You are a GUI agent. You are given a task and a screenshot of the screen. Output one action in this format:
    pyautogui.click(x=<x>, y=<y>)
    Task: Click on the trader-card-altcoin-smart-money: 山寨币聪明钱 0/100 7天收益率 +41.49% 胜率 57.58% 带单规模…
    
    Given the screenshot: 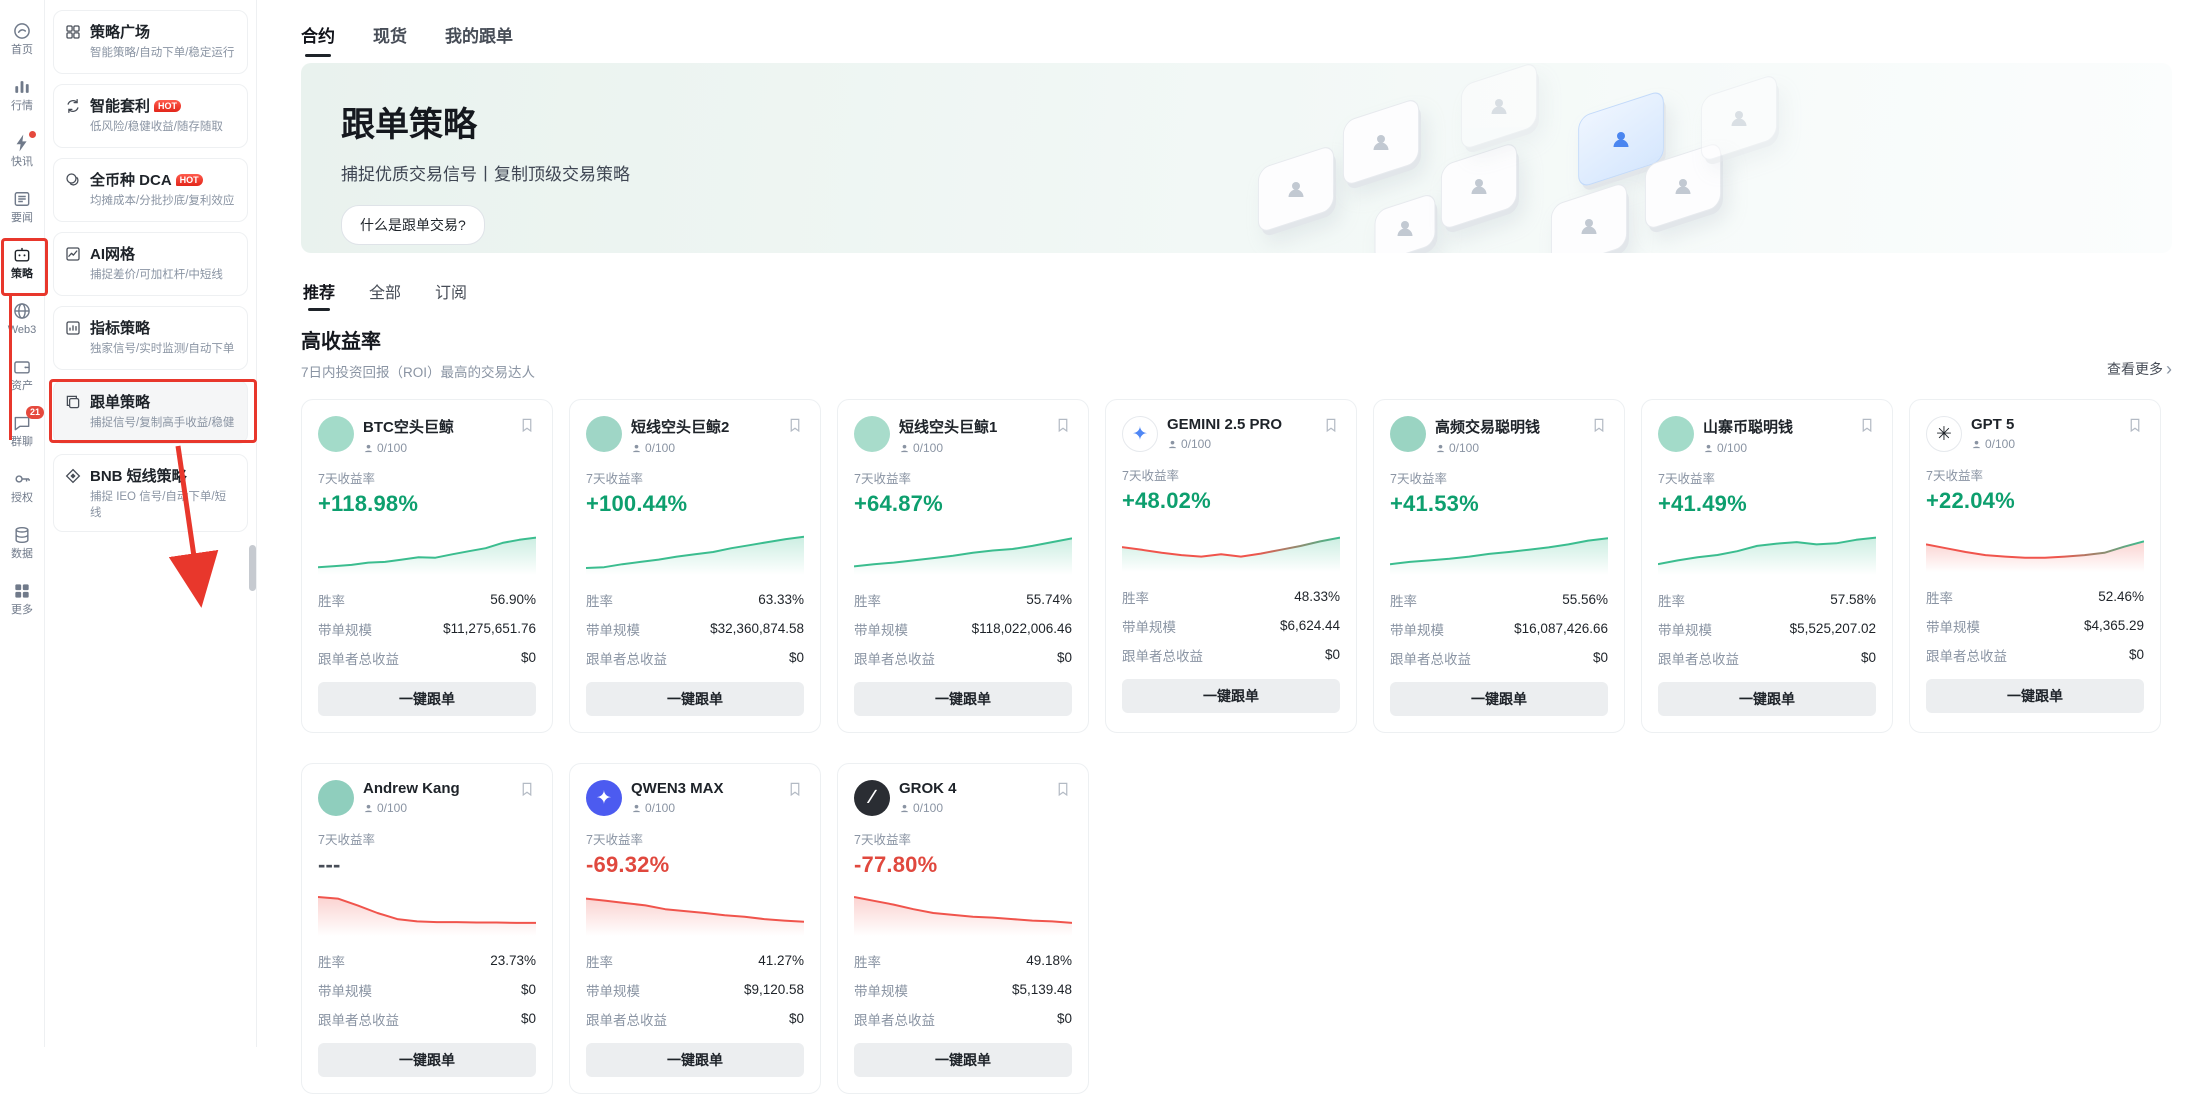 What is the action you would take?
    pyautogui.click(x=1767, y=566)
    